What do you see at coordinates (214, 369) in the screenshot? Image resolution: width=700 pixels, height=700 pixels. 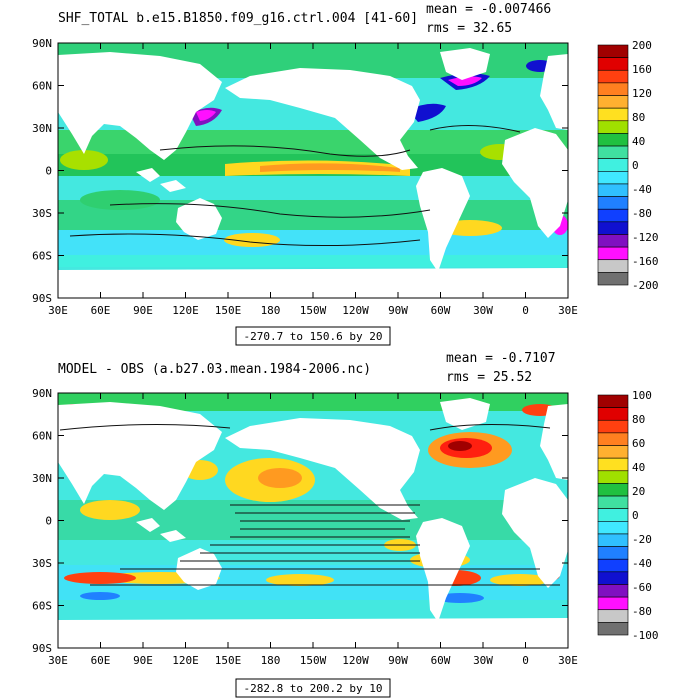 I see `chart-2-title: MODEL - OBS (a.b27.03.mean.1984-2006.nc)` at bounding box center [214, 369].